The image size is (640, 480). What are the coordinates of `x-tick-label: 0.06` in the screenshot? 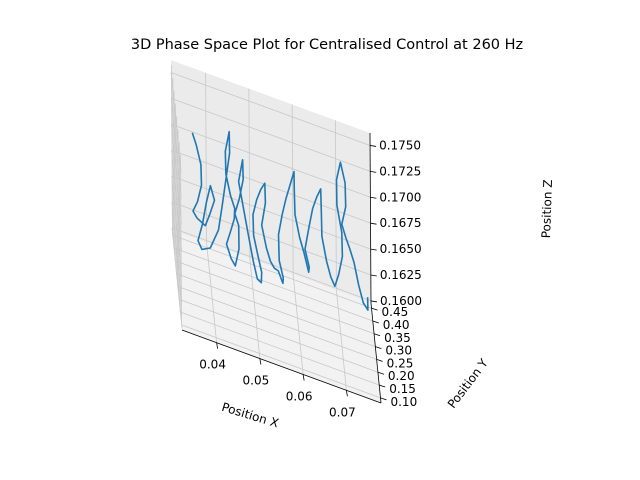 It's located at (299, 396).